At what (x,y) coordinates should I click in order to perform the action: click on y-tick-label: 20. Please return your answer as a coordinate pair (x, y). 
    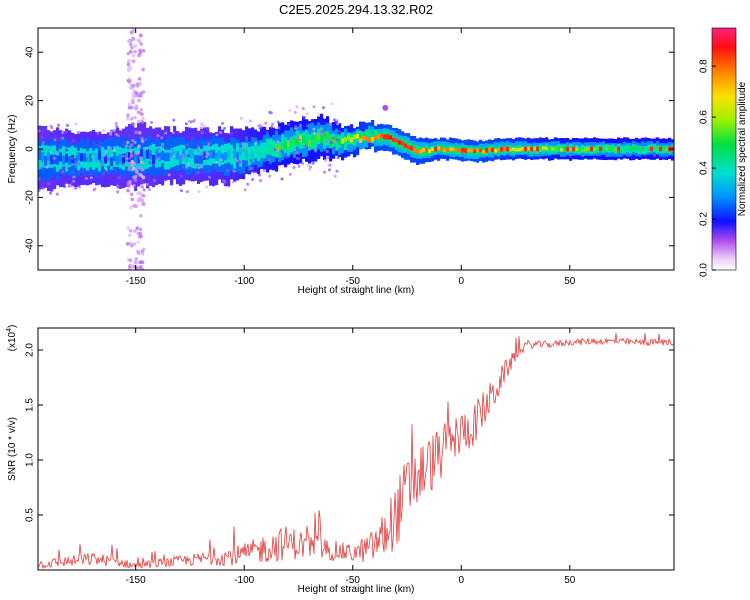
    Looking at the image, I should click on (30, 101).